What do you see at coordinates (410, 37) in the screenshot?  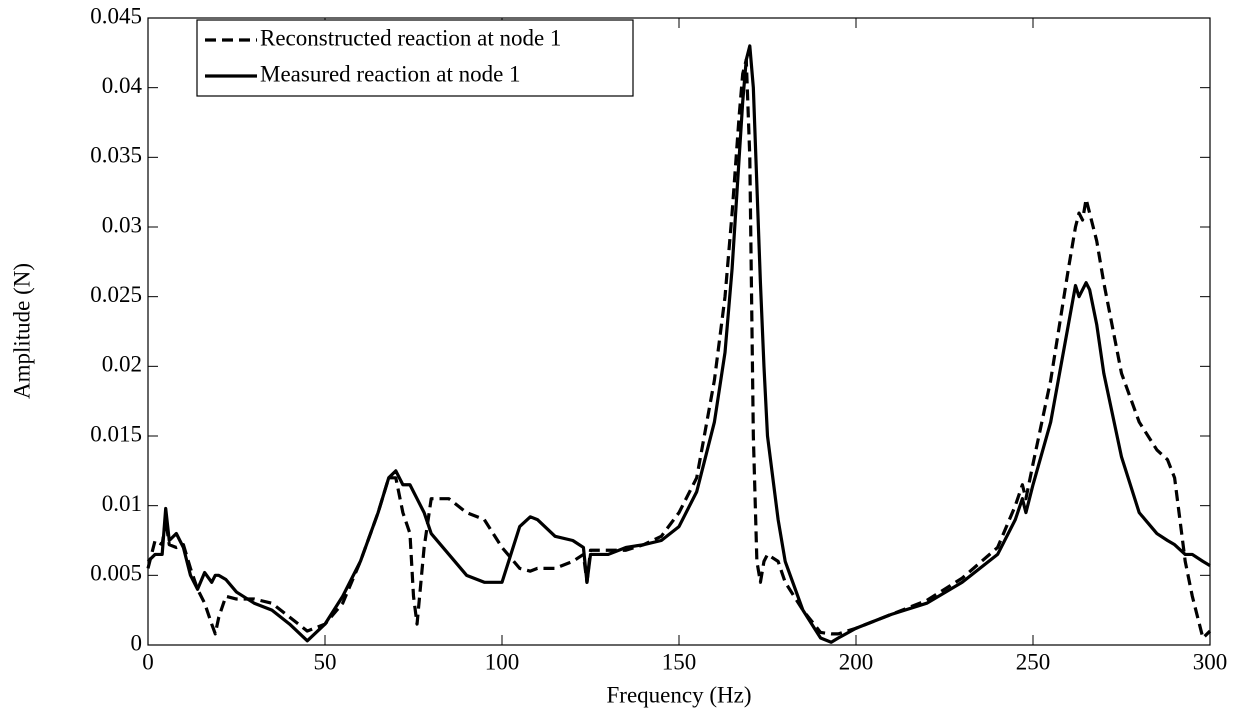 I see `legend-label: Reconstructed reaction at node 1` at bounding box center [410, 37].